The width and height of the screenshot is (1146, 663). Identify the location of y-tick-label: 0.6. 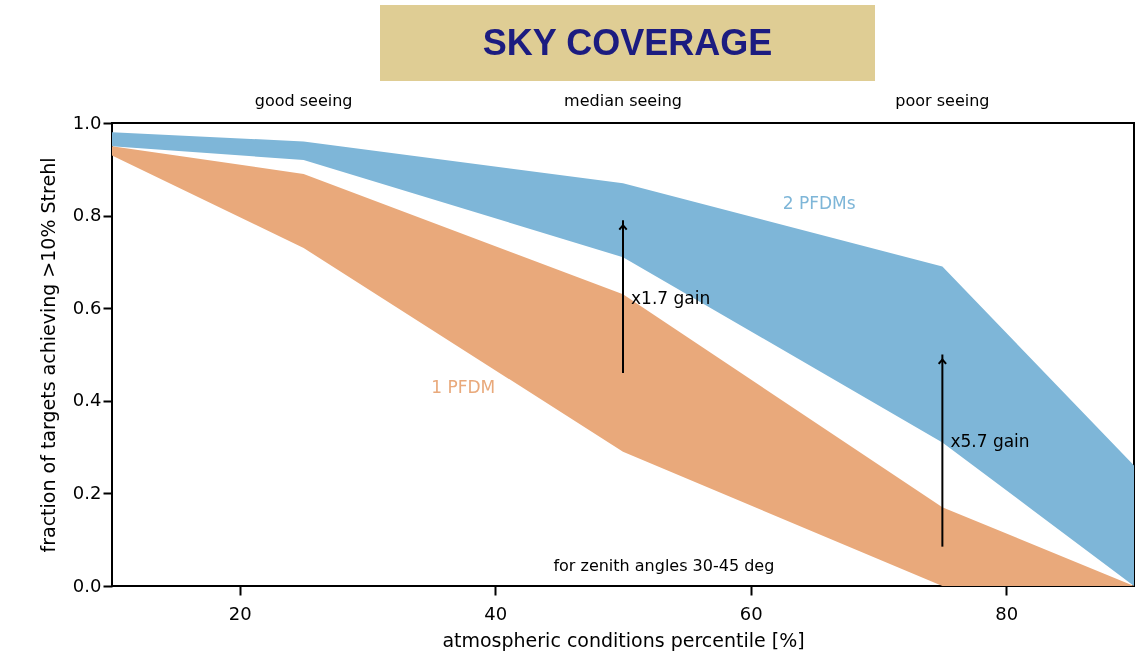
(87, 307).